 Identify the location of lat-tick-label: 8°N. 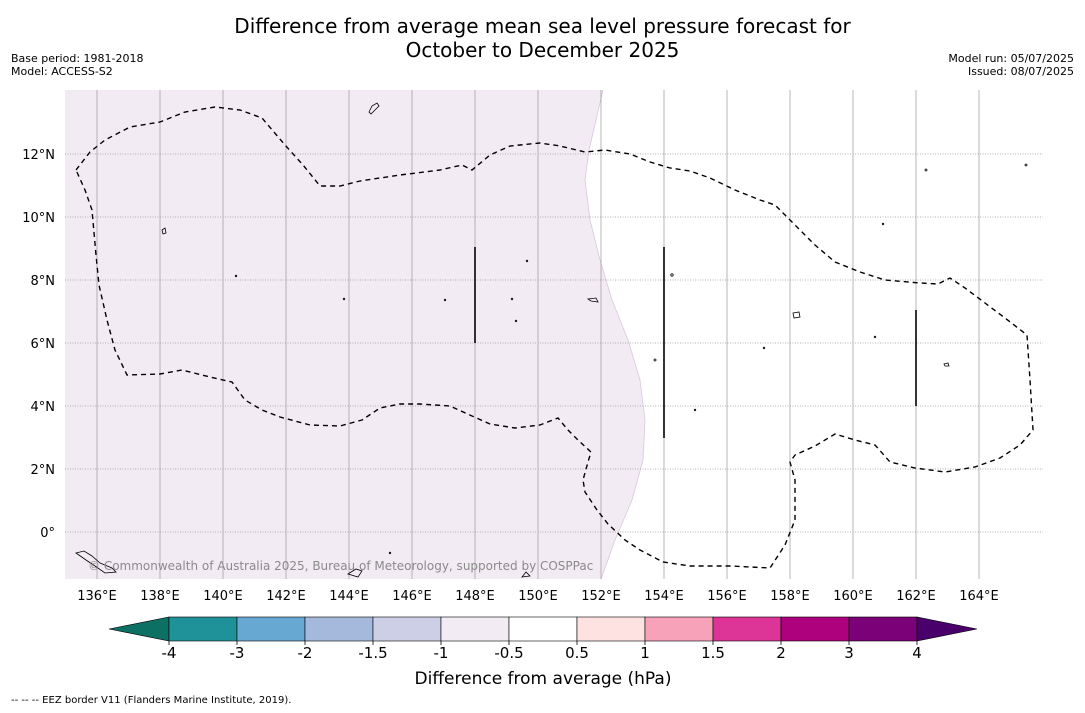
(43, 281).